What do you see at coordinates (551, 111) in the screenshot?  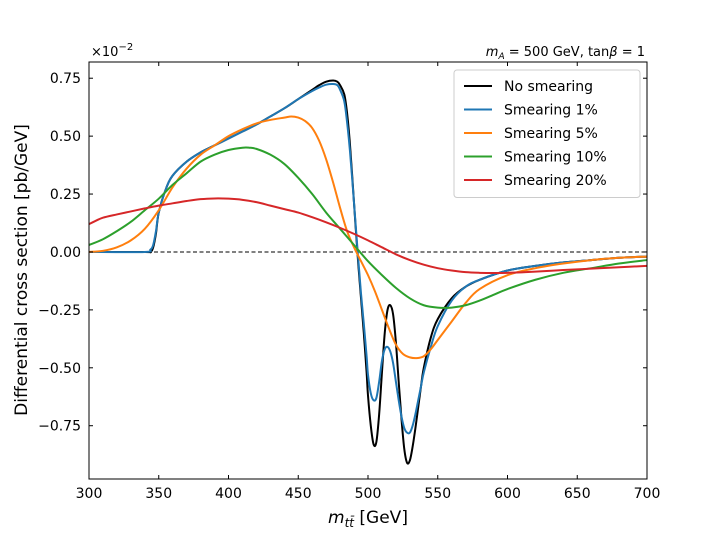 I see `legend-label-1: Smearing 1%` at bounding box center [551, 111].